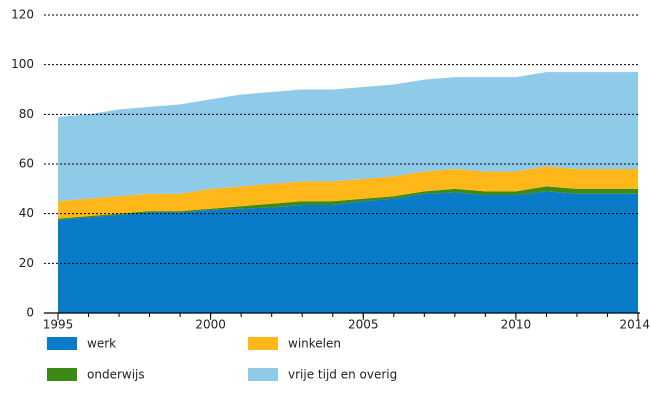 The width and height of the screenshot is (651, 410). What do you see at coordinates (26, 114) in the screenshot?
I see `y-tick-label: 80` at bounding box center [26, 114].